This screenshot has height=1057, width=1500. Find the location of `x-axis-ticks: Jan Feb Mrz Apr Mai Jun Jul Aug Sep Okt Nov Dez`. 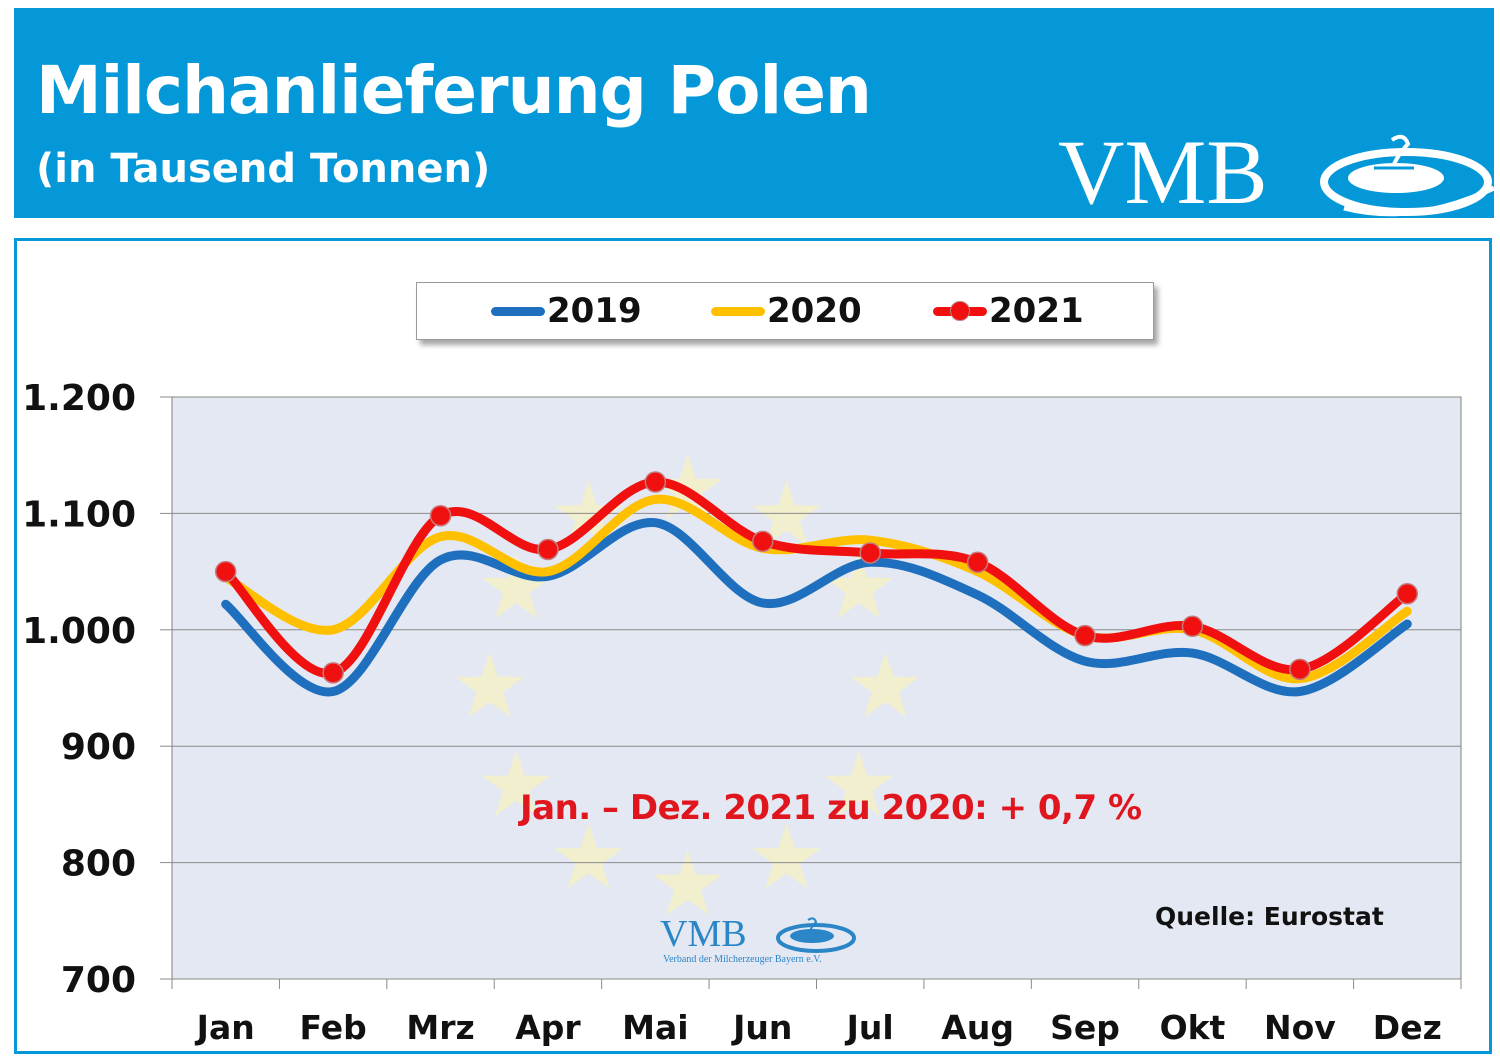

x-axis-ticks: Jan Feb Mrz Apr Mai Jun Jul Aug Sep Okt Nov Dez is located at coordinates (816, 1013).